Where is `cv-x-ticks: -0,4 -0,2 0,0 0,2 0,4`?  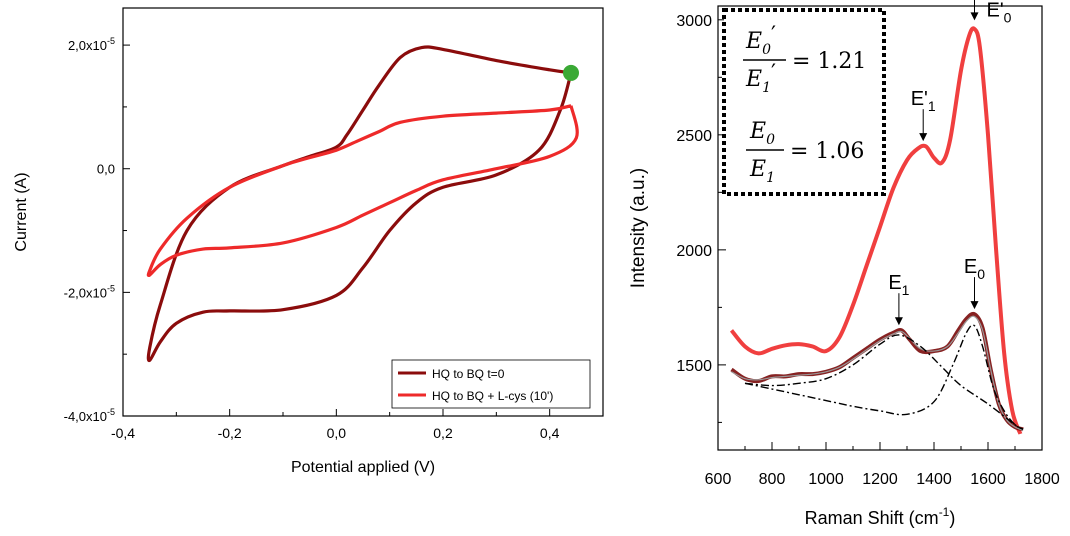 cv-x-ticks: -0,4 -0,2 0,0 0,2 0,4 is located at coordinates (335, 425).